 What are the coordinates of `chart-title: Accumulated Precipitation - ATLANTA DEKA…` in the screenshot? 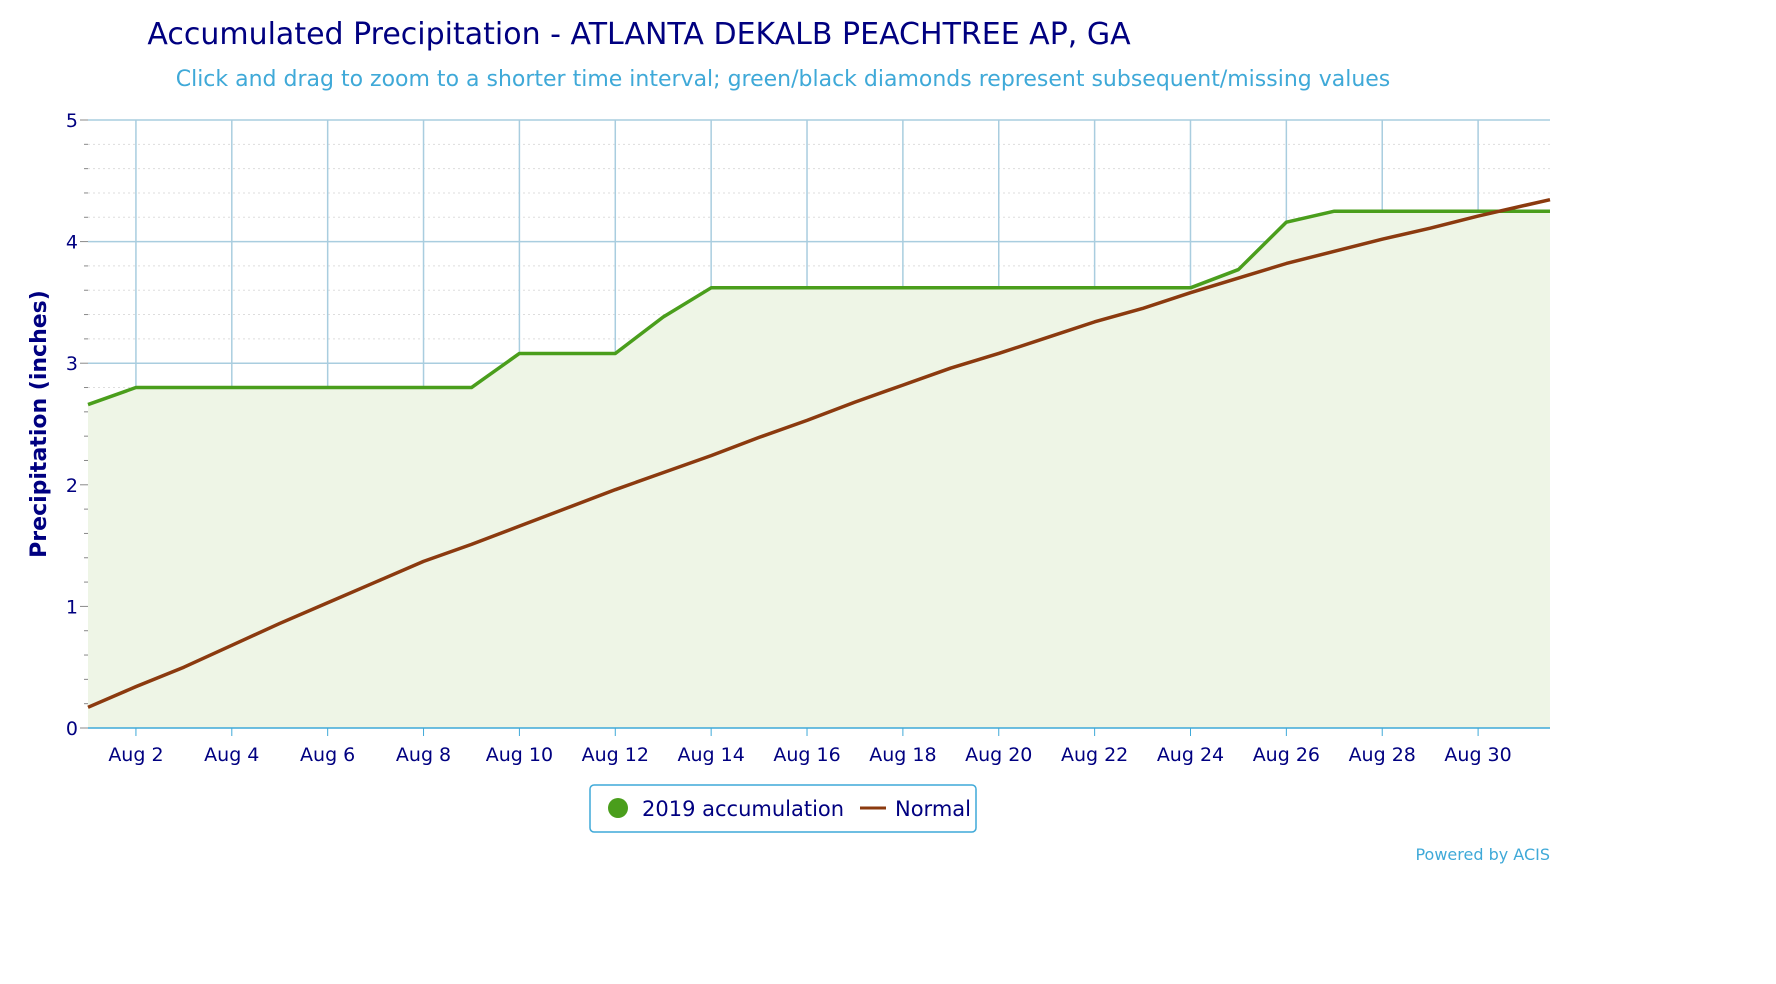 It's located at (639, 34).